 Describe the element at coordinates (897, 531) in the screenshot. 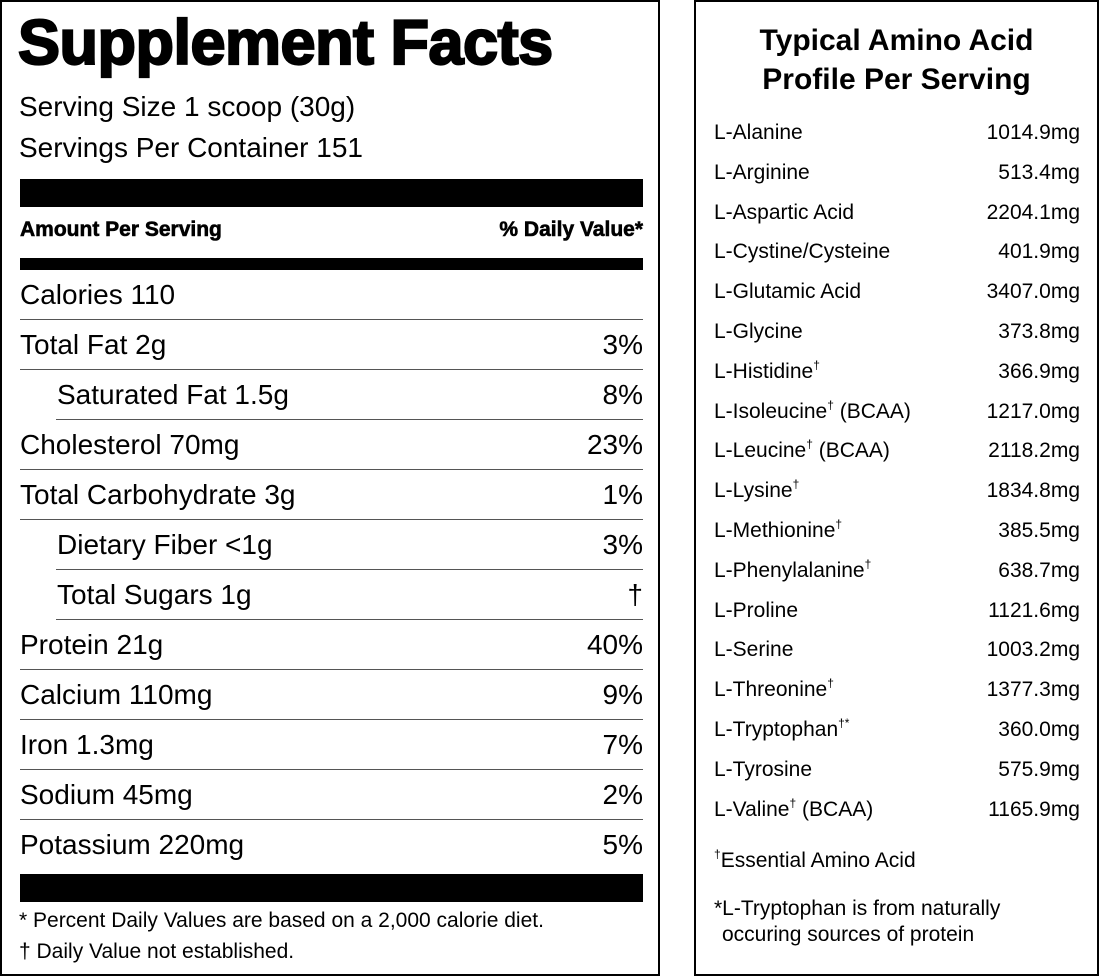

I see `amino-acid-row: L-Methionine† 385.5mg` at that location.